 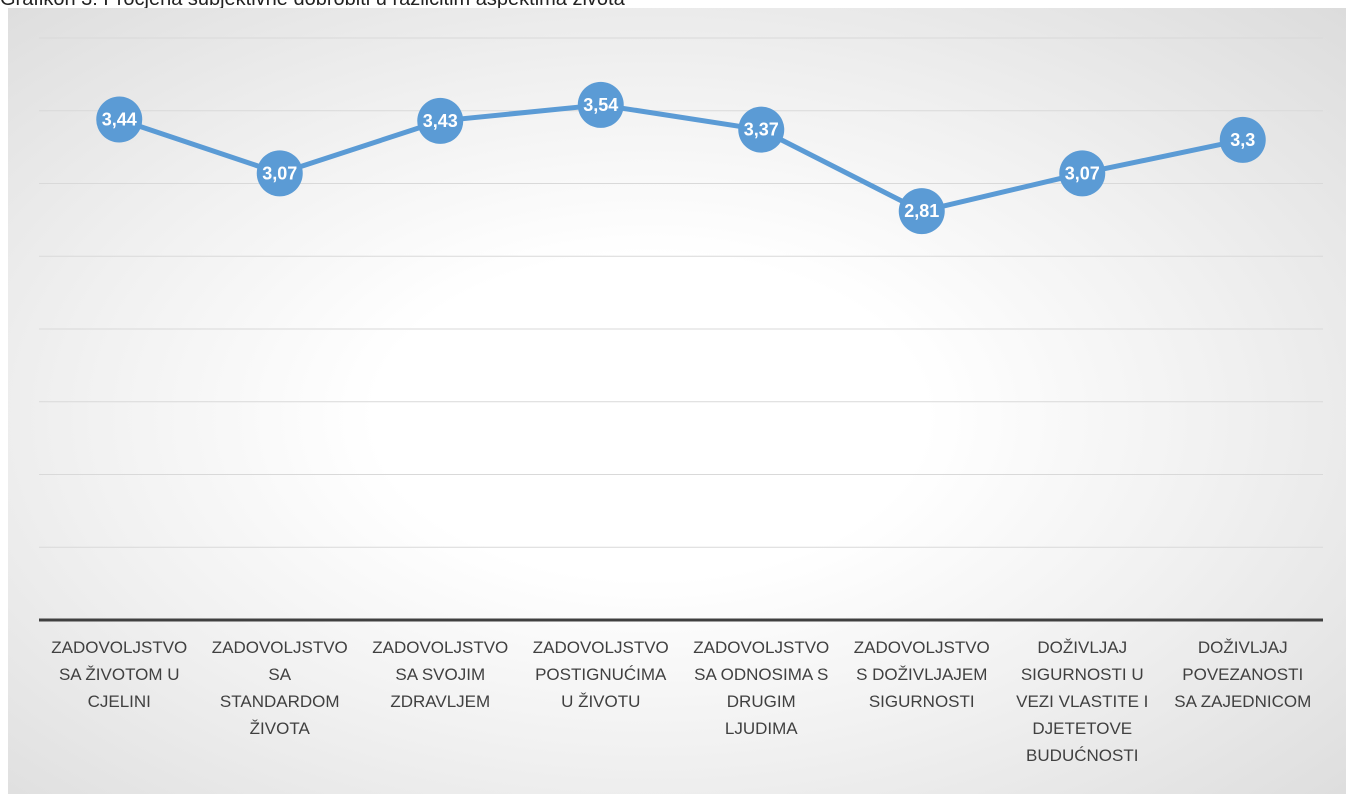 What do you see at coordinates (1082, 755) in the screenshot?
I see `category-label-line: BUDUĆNOSTI` at bounding box center [1082, 755].